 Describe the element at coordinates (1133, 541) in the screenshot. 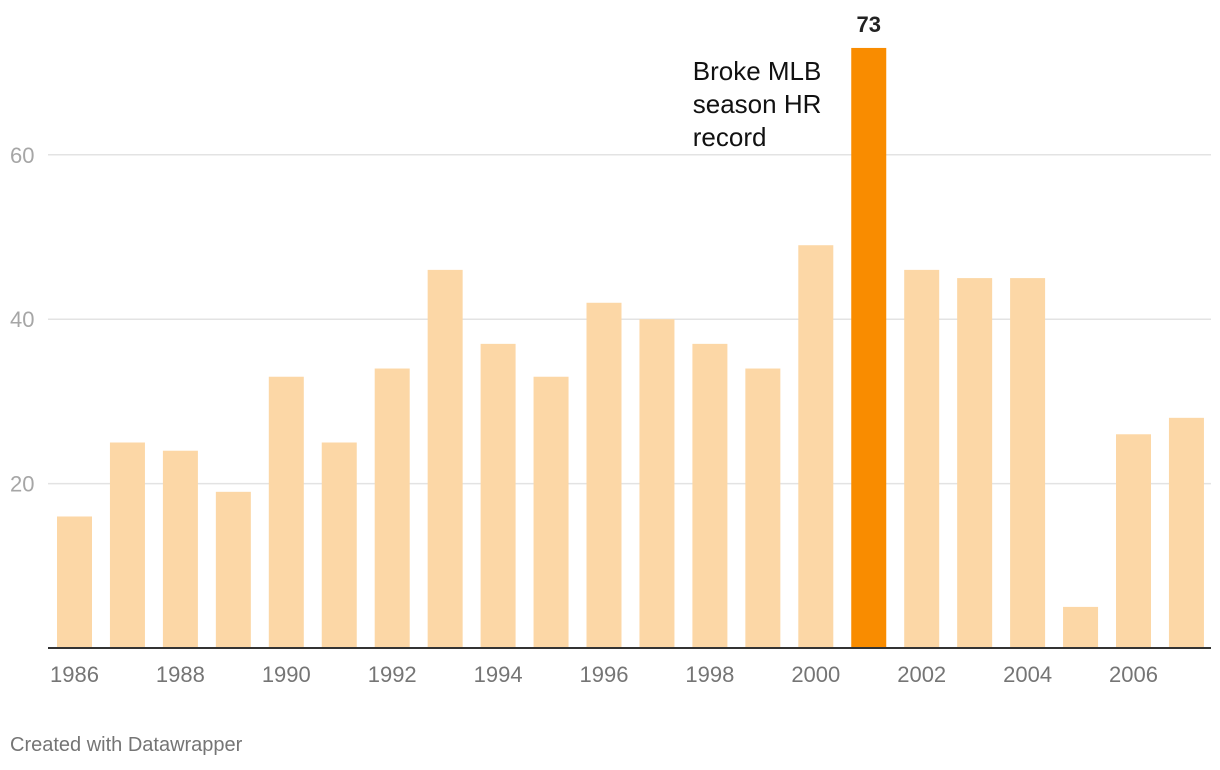

I see `bar-2006` at that location.